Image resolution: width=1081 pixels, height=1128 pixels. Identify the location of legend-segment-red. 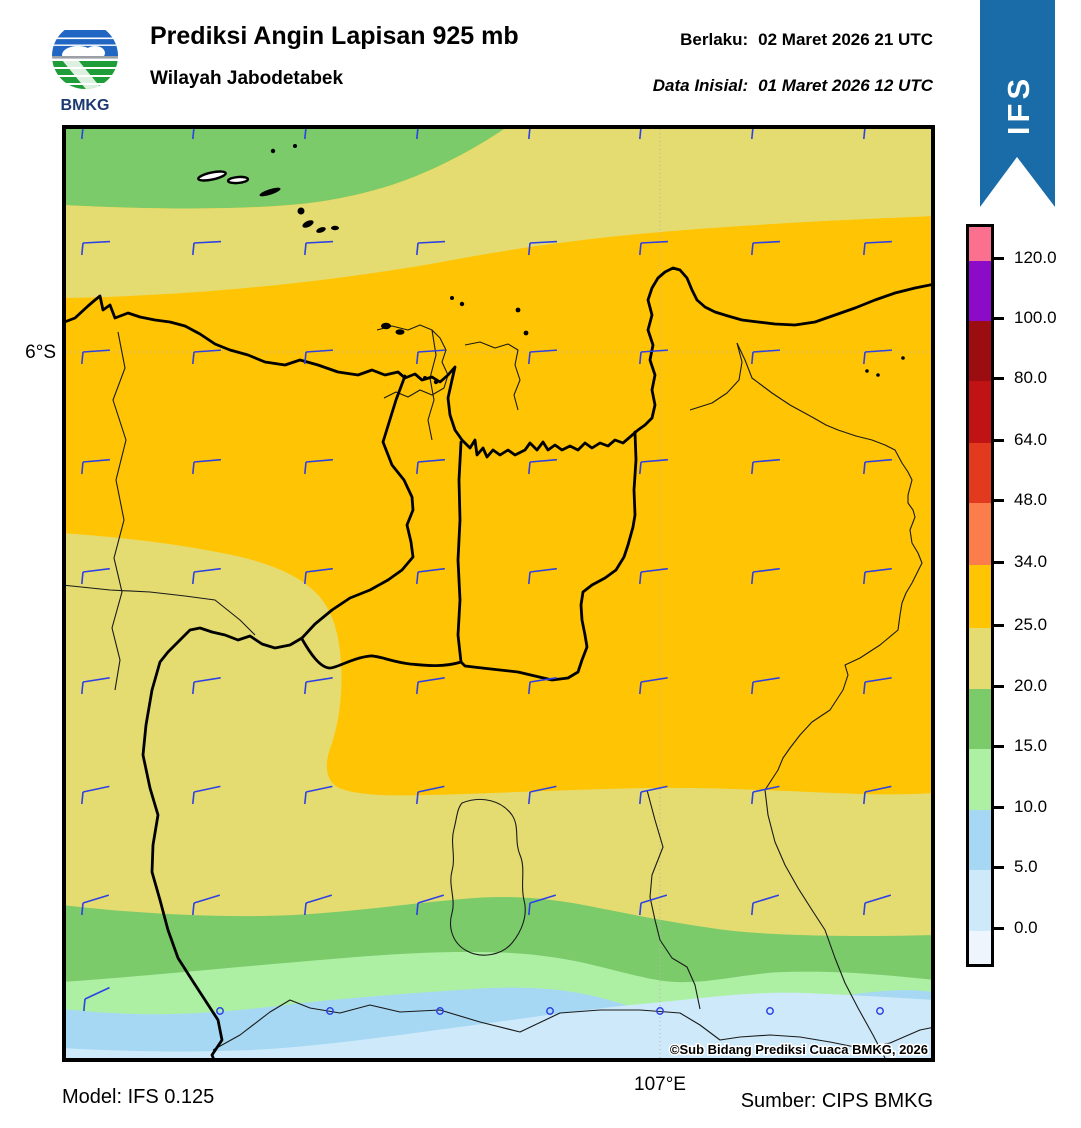
(980, 412).